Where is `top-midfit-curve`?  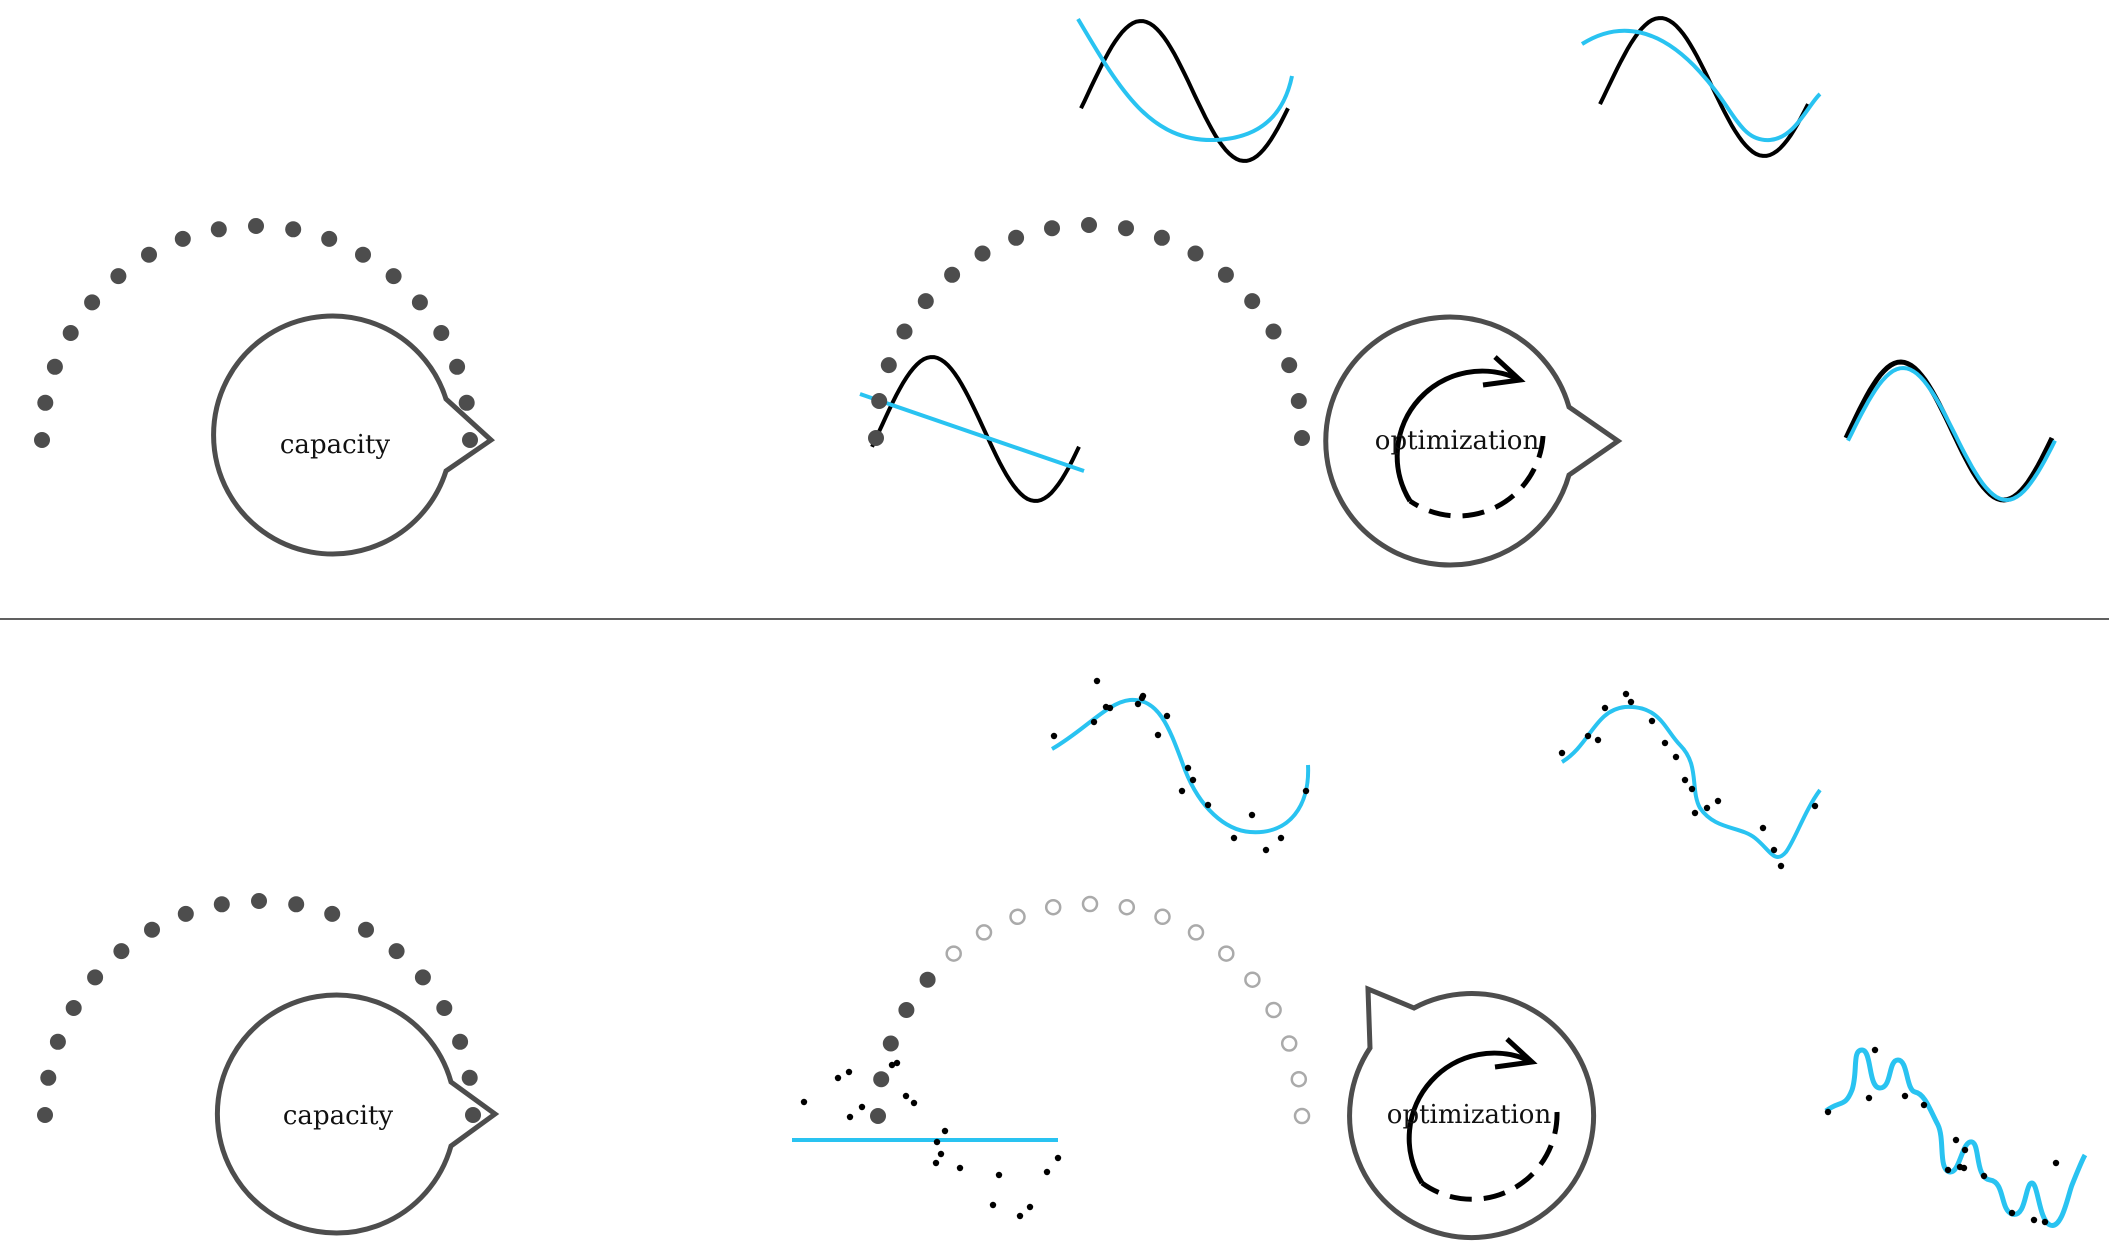 top-midfit-curve is located at coordinates (1185, 90).